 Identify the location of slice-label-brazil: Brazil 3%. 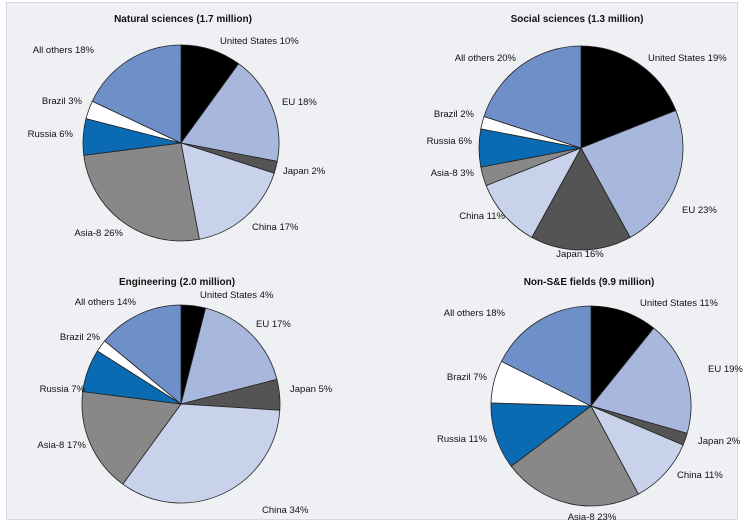
(62, 101).